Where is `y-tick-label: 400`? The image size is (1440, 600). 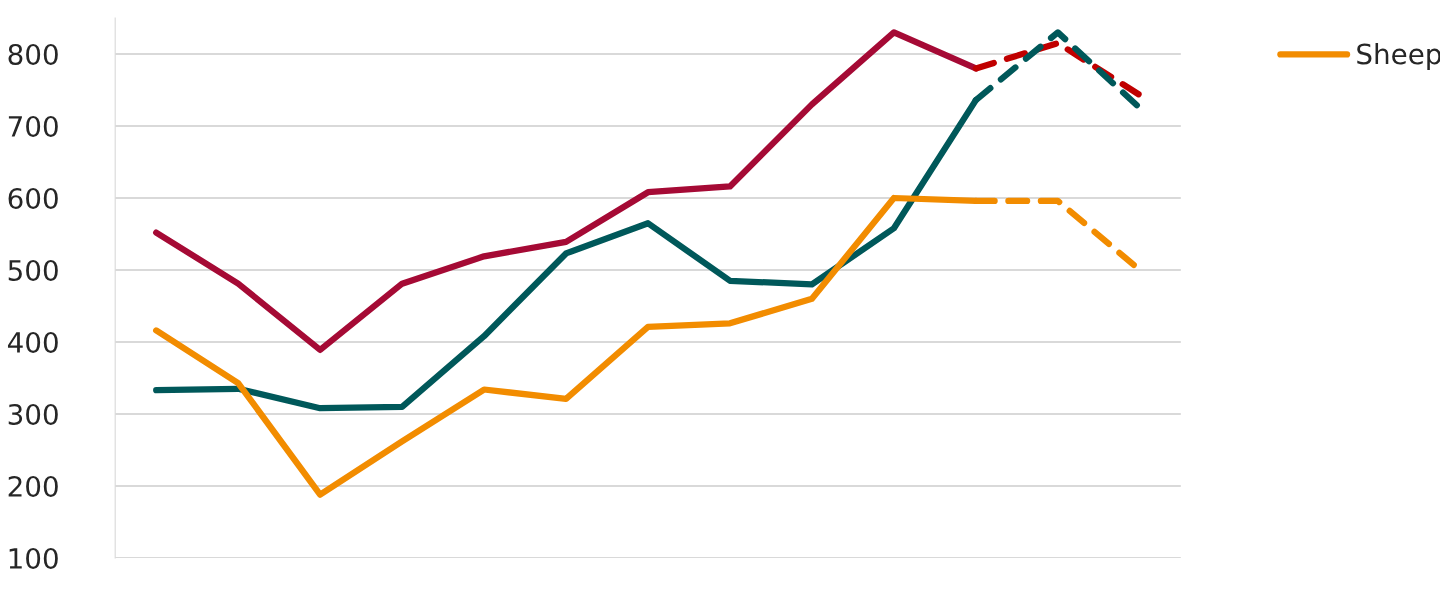 y-tick-label: 400 is located at coordinates (32, 342).